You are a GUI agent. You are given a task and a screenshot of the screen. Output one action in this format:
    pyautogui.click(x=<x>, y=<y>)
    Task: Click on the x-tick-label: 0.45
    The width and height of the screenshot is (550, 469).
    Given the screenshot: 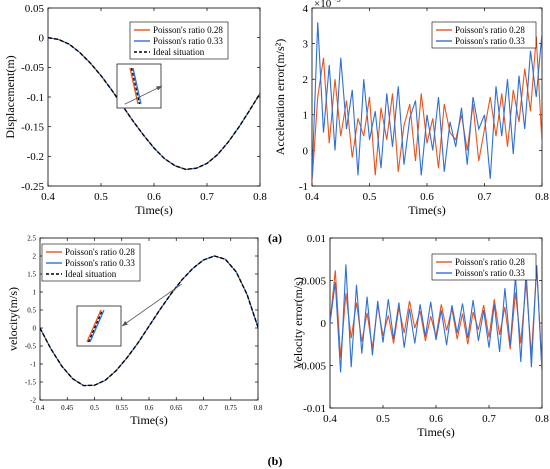 What is the action you would take?
    pyautogui.click(x=67, y=408)
    